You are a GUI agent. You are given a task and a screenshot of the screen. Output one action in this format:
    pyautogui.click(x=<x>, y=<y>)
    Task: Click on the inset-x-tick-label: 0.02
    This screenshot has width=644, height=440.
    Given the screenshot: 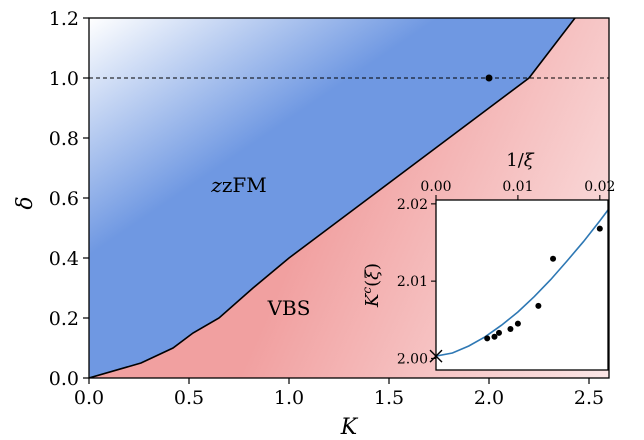 What is the action you would take?
    pyautogui.click(x=599, y=187)
    